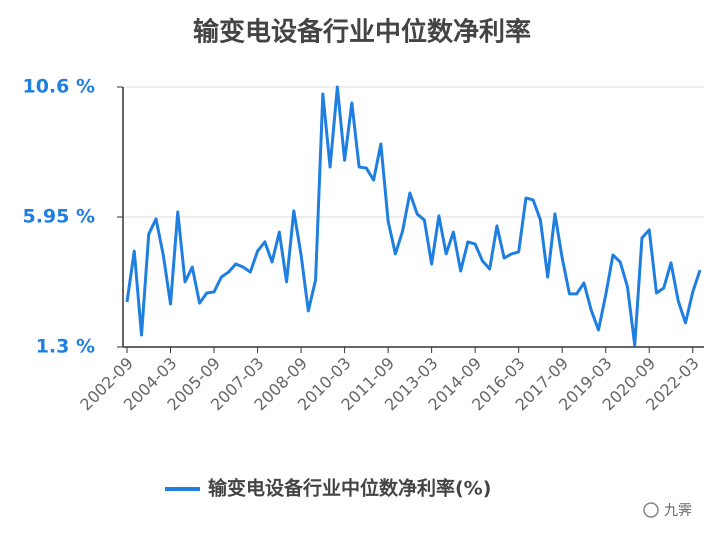 This screenshot has width=724, height=540. I want to click on y-tick-label: 5.95 %, so click(58, 217).